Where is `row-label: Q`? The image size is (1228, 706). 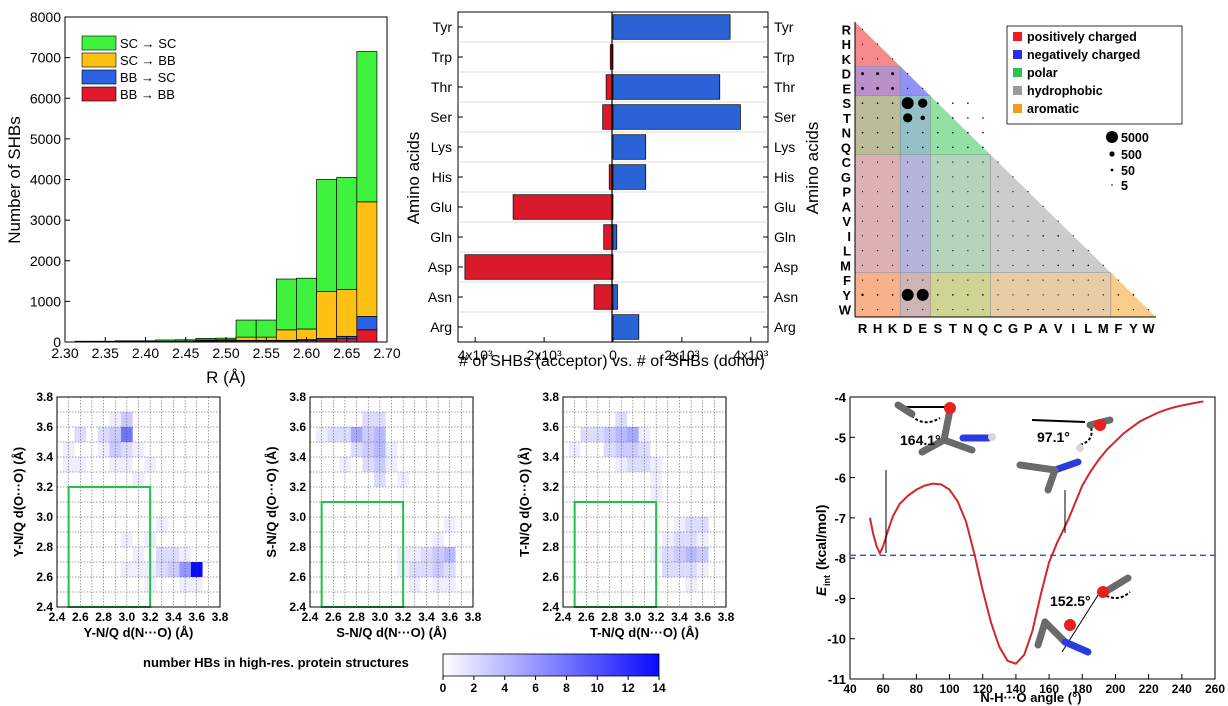
row-label: Q is located at coordinates (846, 147).